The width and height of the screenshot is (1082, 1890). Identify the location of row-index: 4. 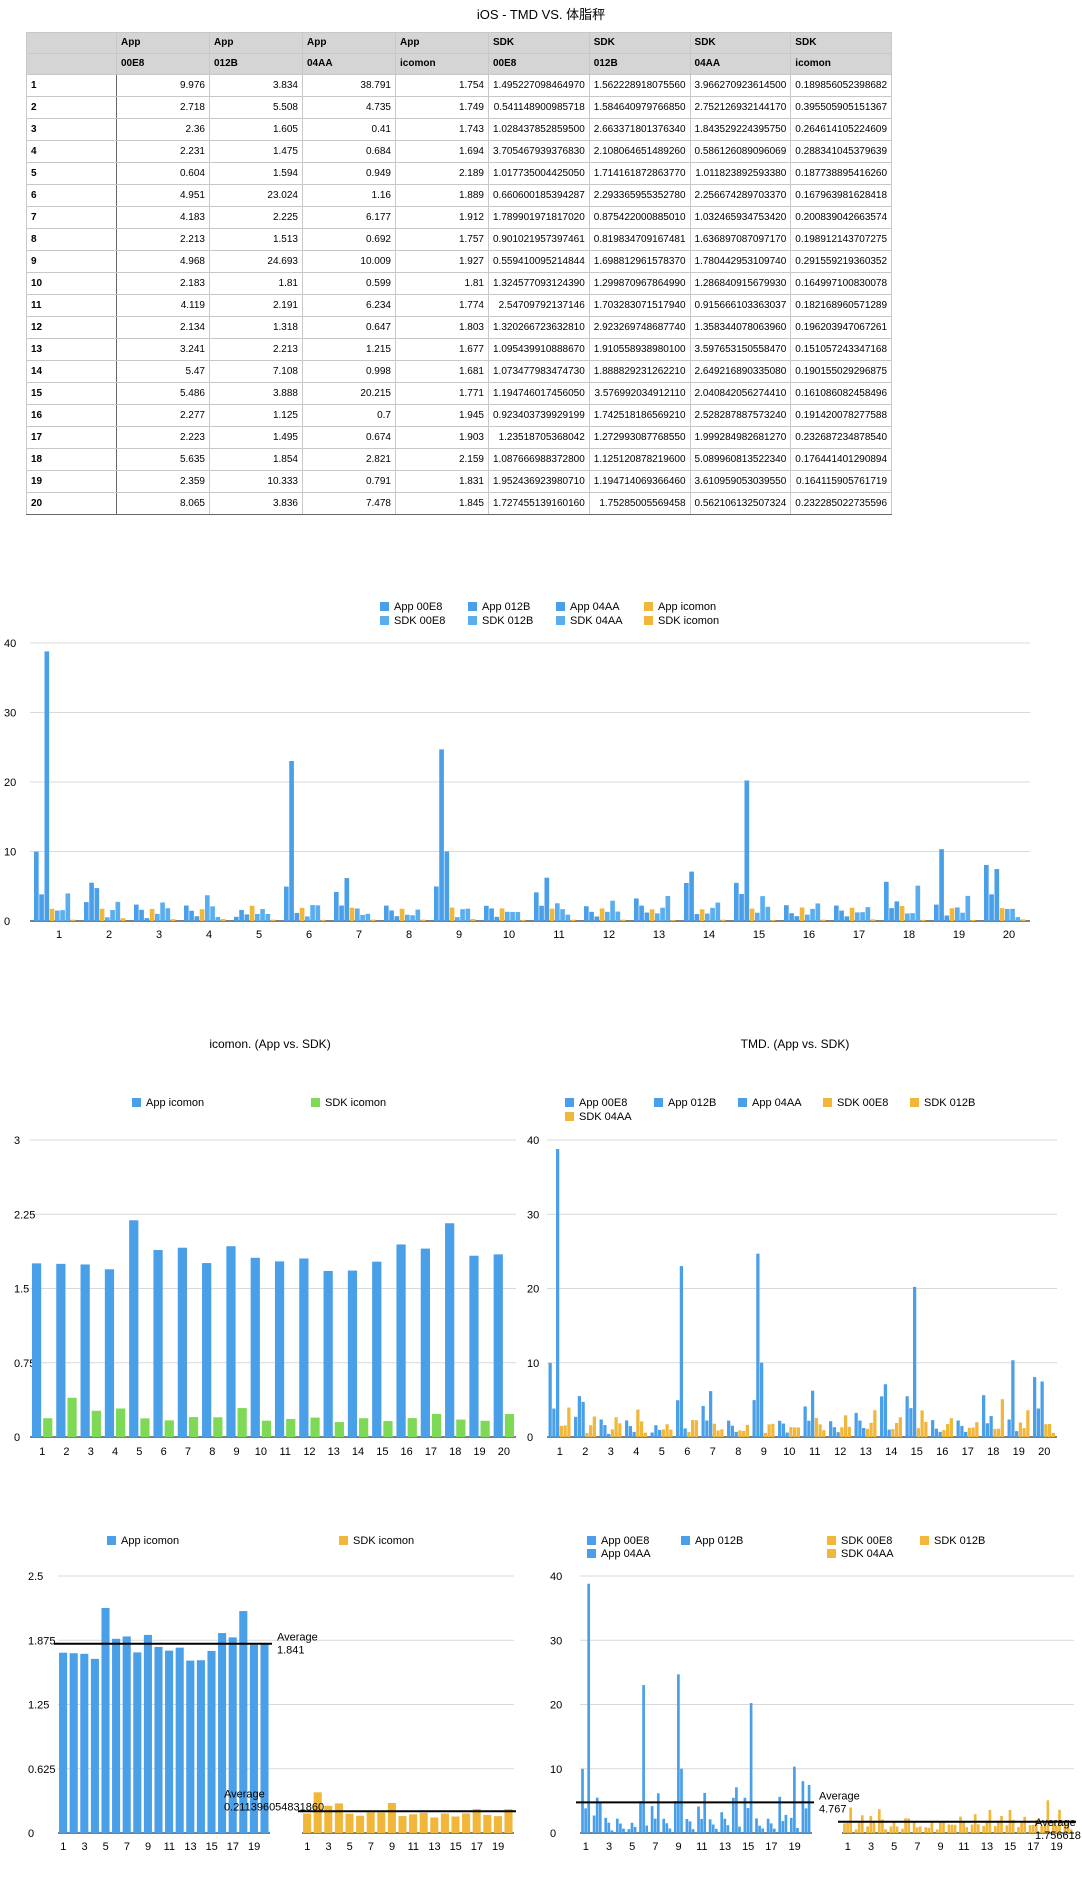
(71, 151).